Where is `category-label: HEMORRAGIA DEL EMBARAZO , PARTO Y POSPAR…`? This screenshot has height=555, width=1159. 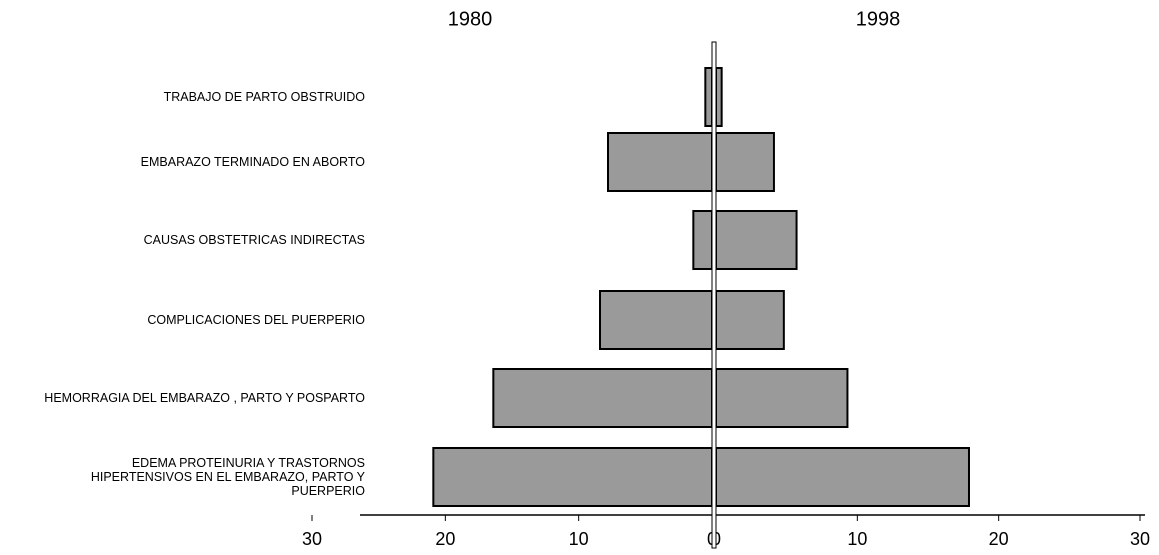
category-label: HEMORRAGIA DEL EMBARAZO , PARTO Y POSPAR… is located at coordinates (204, 398).